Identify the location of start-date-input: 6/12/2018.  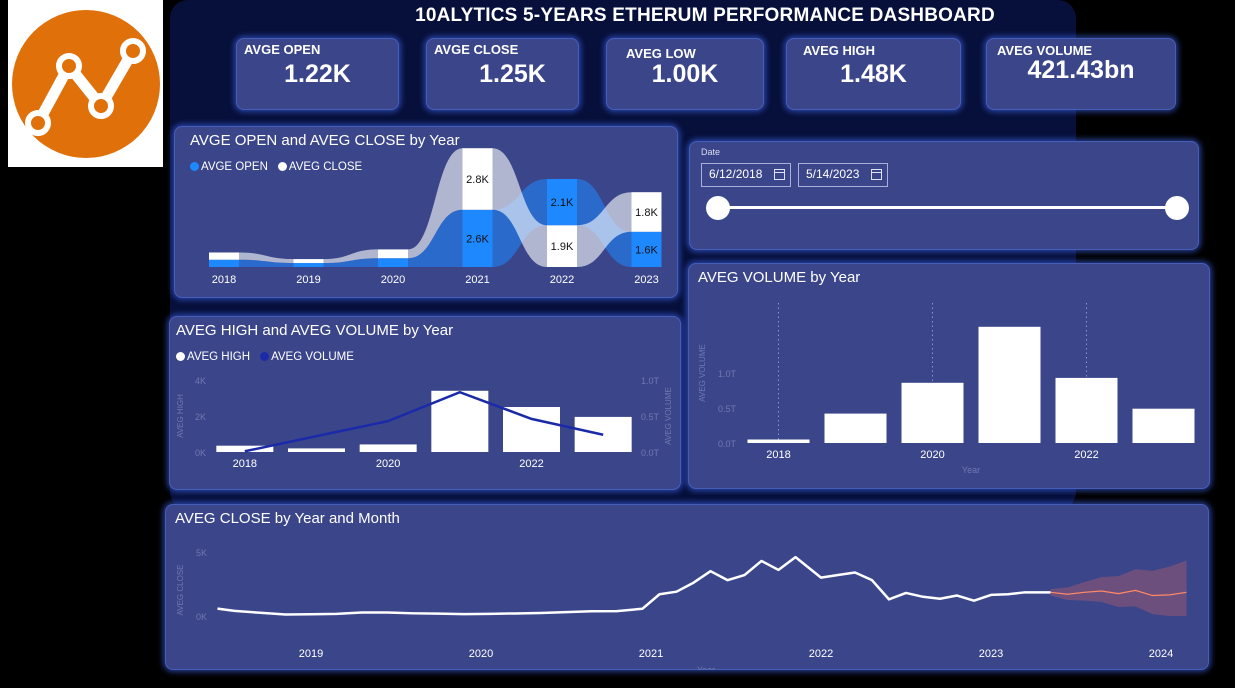
(746, 175).